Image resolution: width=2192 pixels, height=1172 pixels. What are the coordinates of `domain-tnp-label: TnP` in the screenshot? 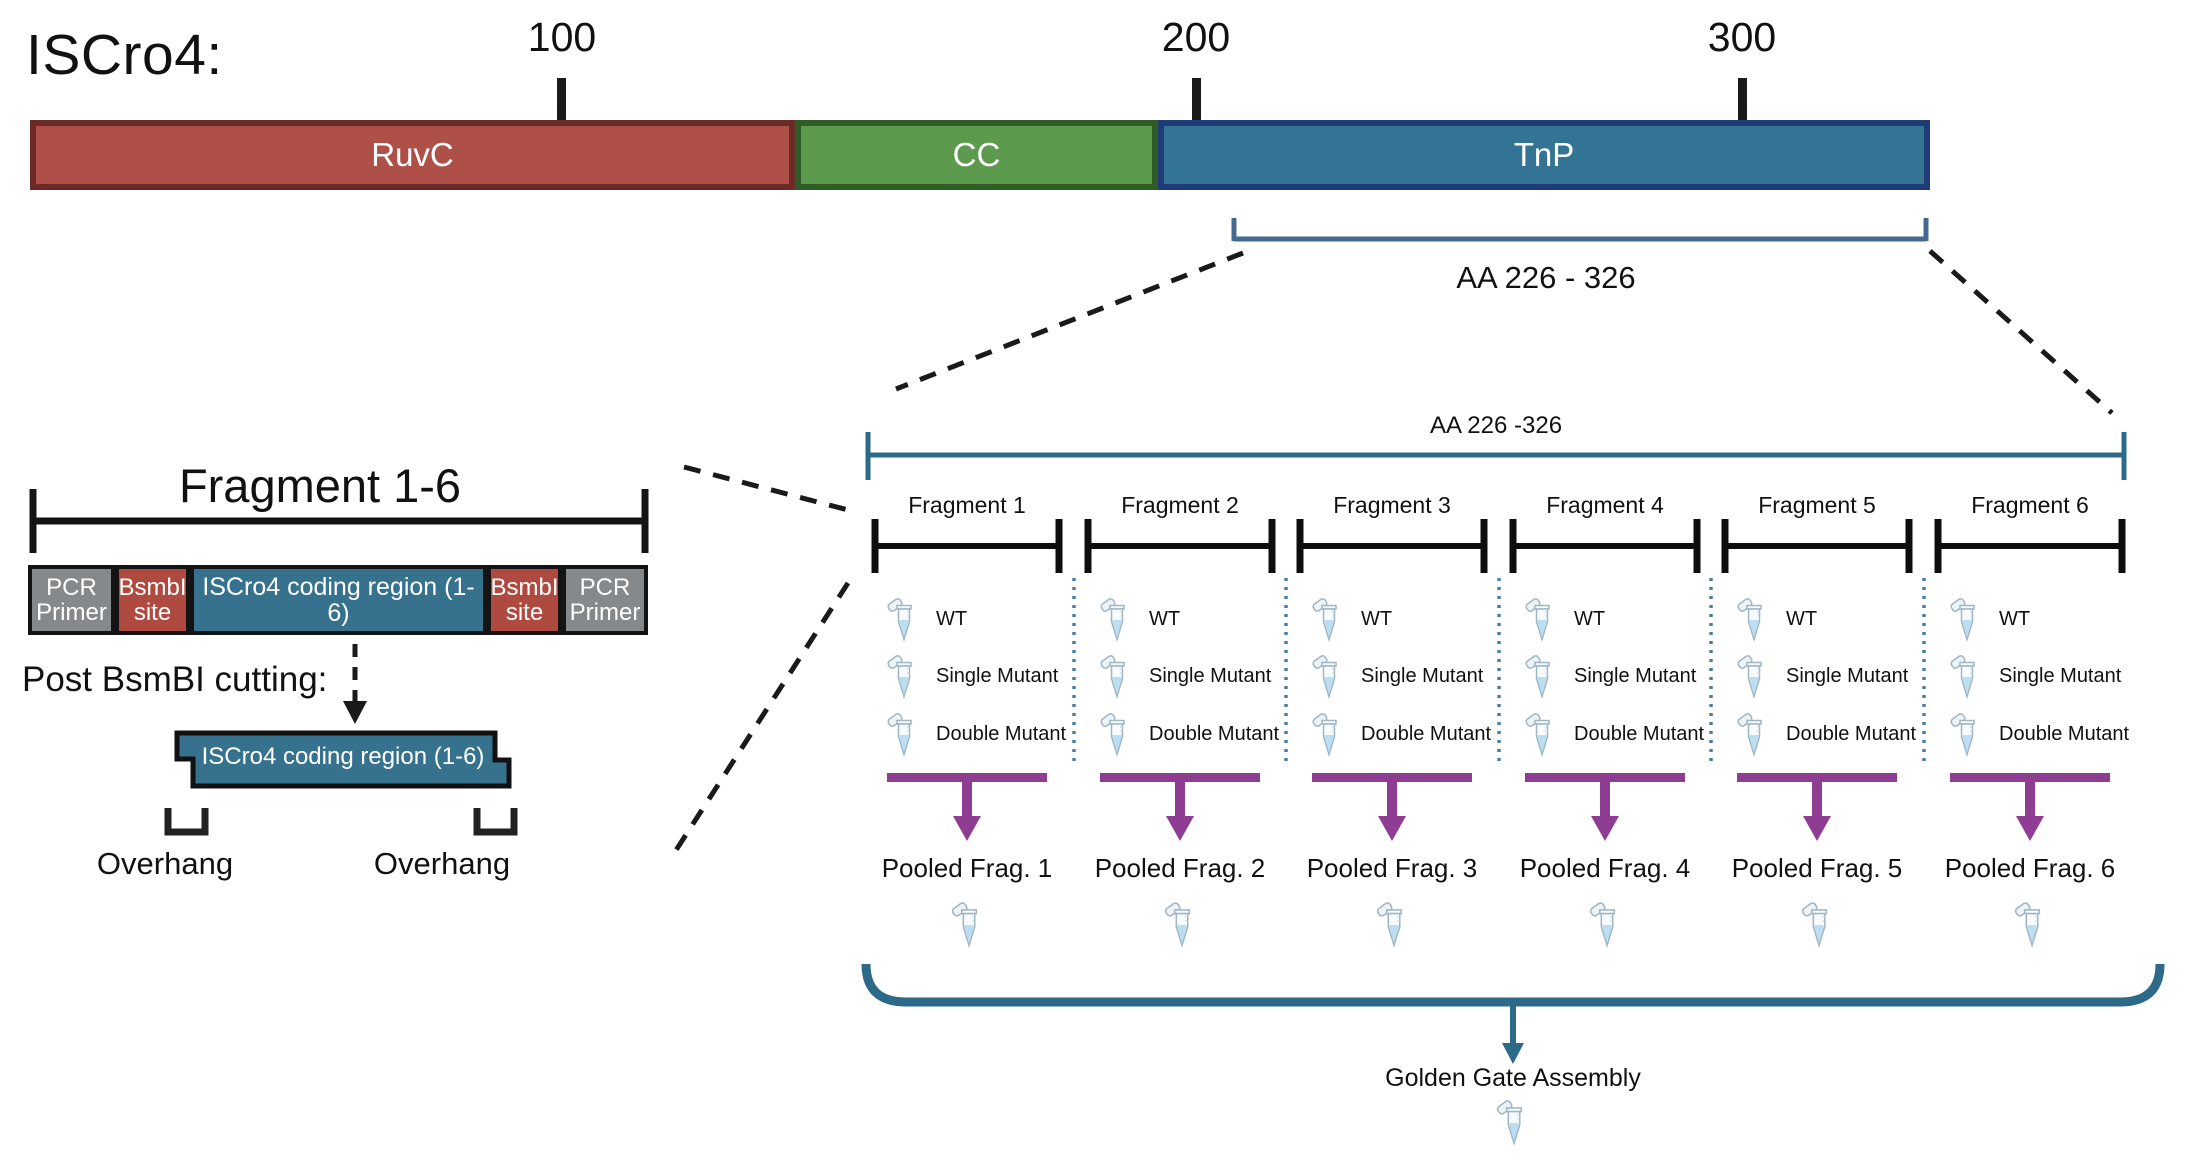 It's located at (1544, 154).